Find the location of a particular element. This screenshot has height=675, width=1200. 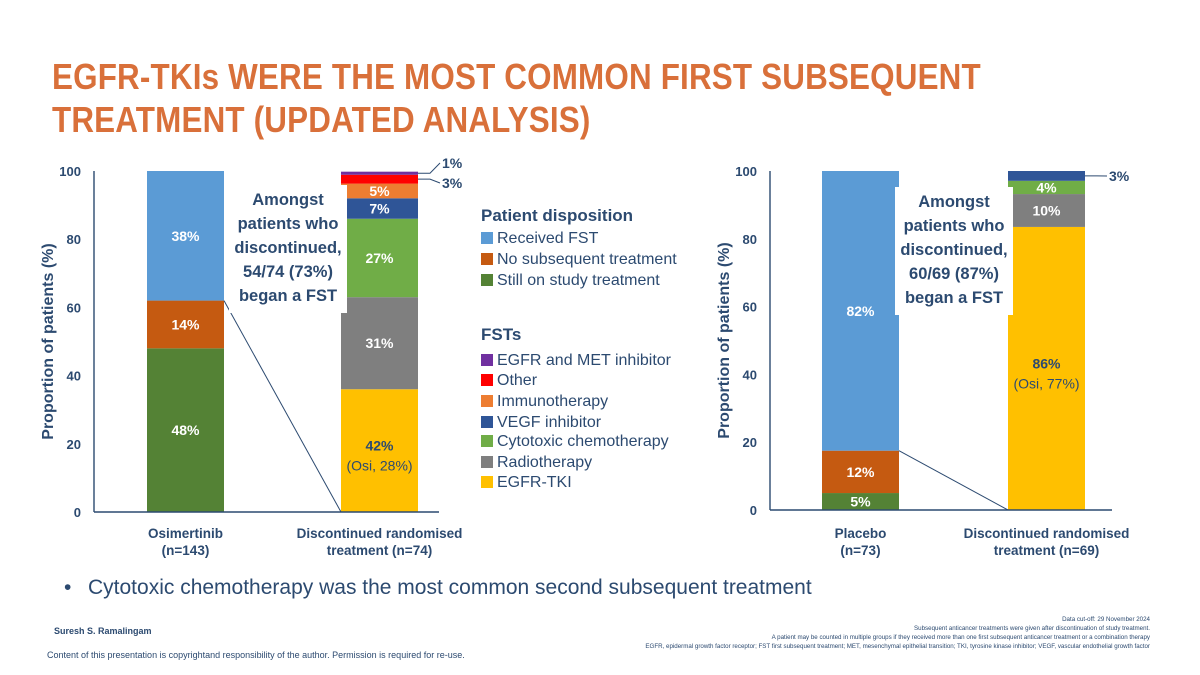

bar-value-label: 38% is located at coordinates (185, 236).